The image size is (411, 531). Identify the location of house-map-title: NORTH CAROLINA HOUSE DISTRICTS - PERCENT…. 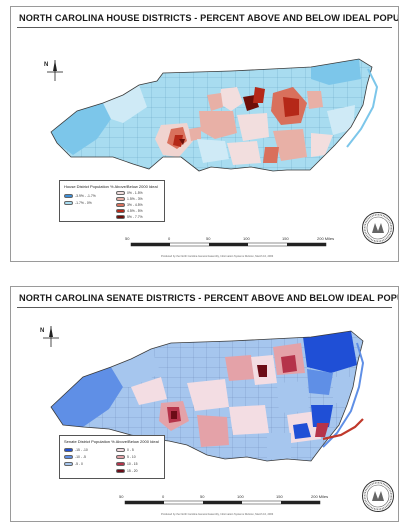
(209, 18).